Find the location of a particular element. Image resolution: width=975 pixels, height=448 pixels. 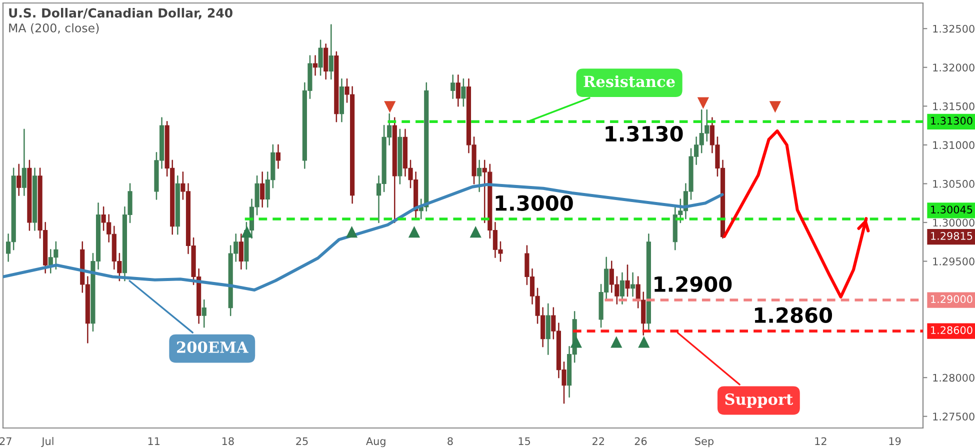

y-tick-label: 1.32000 is located at coordinates (953, 68).